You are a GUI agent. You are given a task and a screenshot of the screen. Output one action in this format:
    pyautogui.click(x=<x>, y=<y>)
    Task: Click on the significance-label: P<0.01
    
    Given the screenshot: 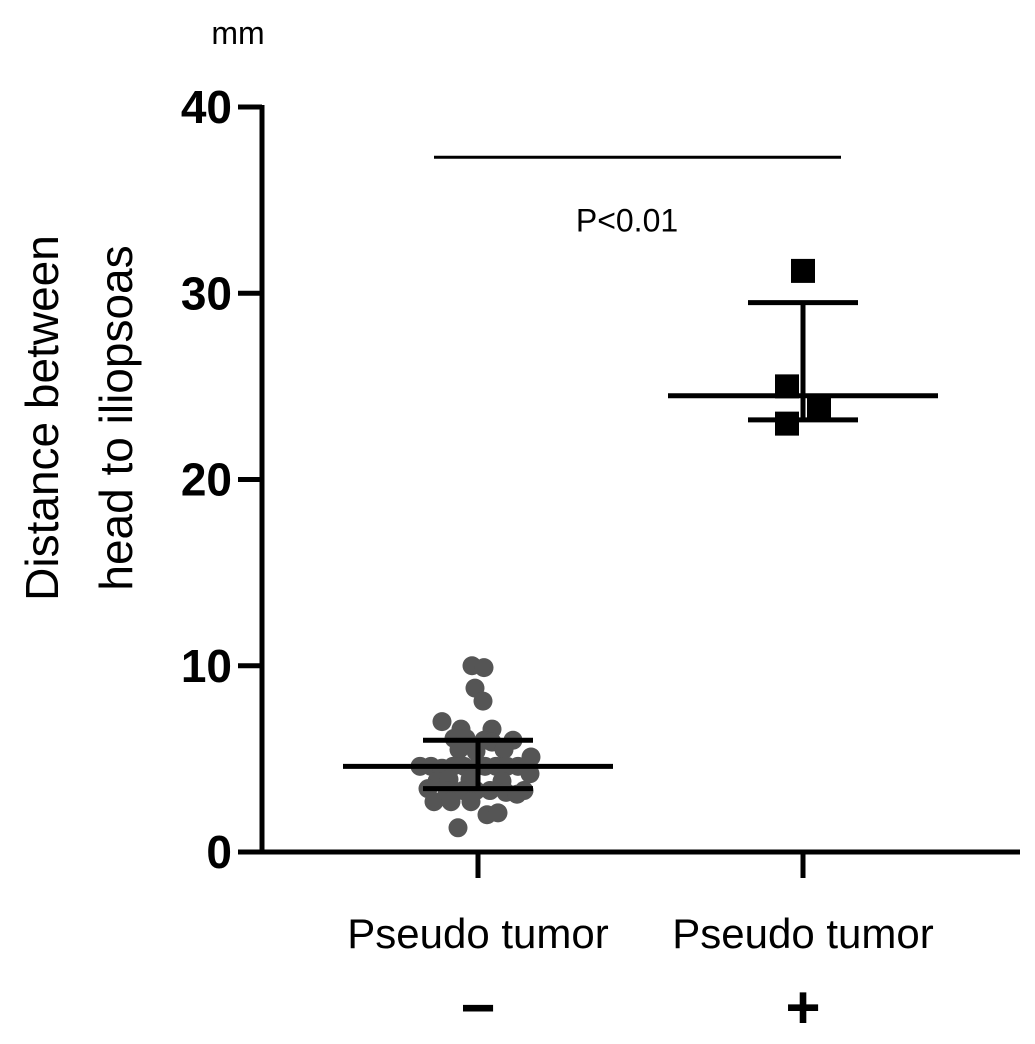 What is the action you would take?
    pyautogui.click(x=627, y=220)
    